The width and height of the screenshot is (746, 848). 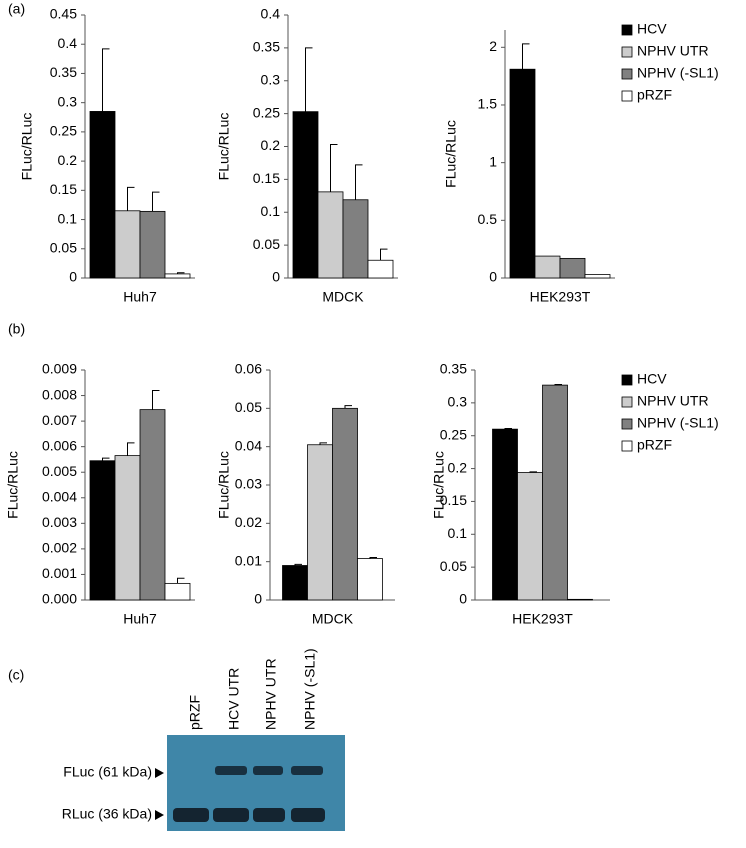 I want to click on lane-label: NPHV UTR, so click(x=271, y=694).